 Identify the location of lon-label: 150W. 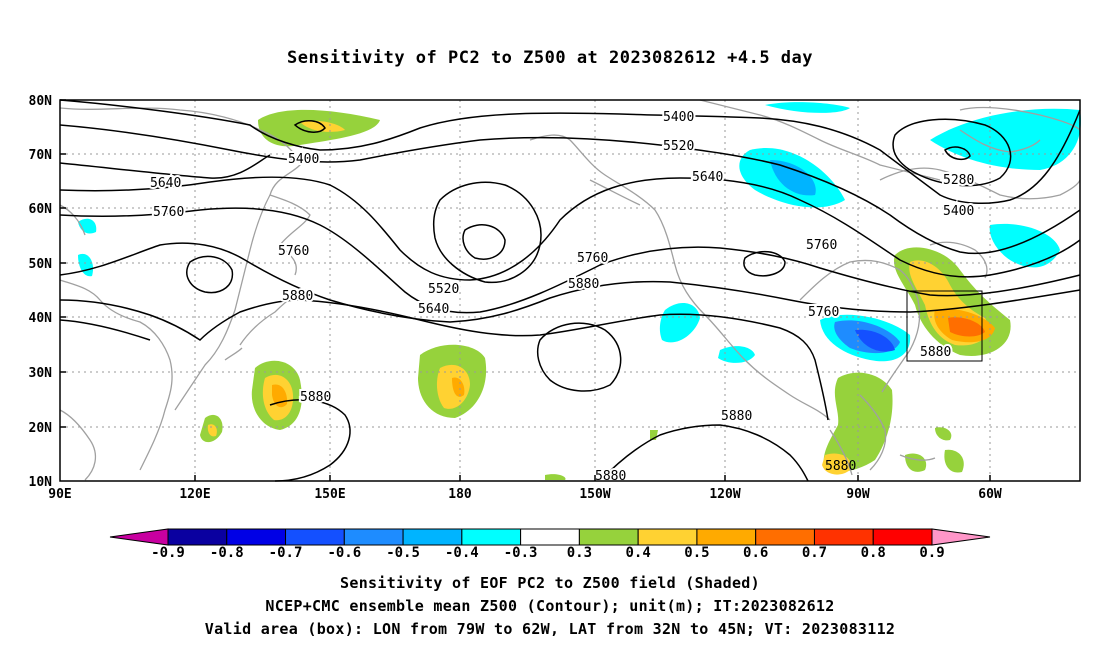
(594, 494).